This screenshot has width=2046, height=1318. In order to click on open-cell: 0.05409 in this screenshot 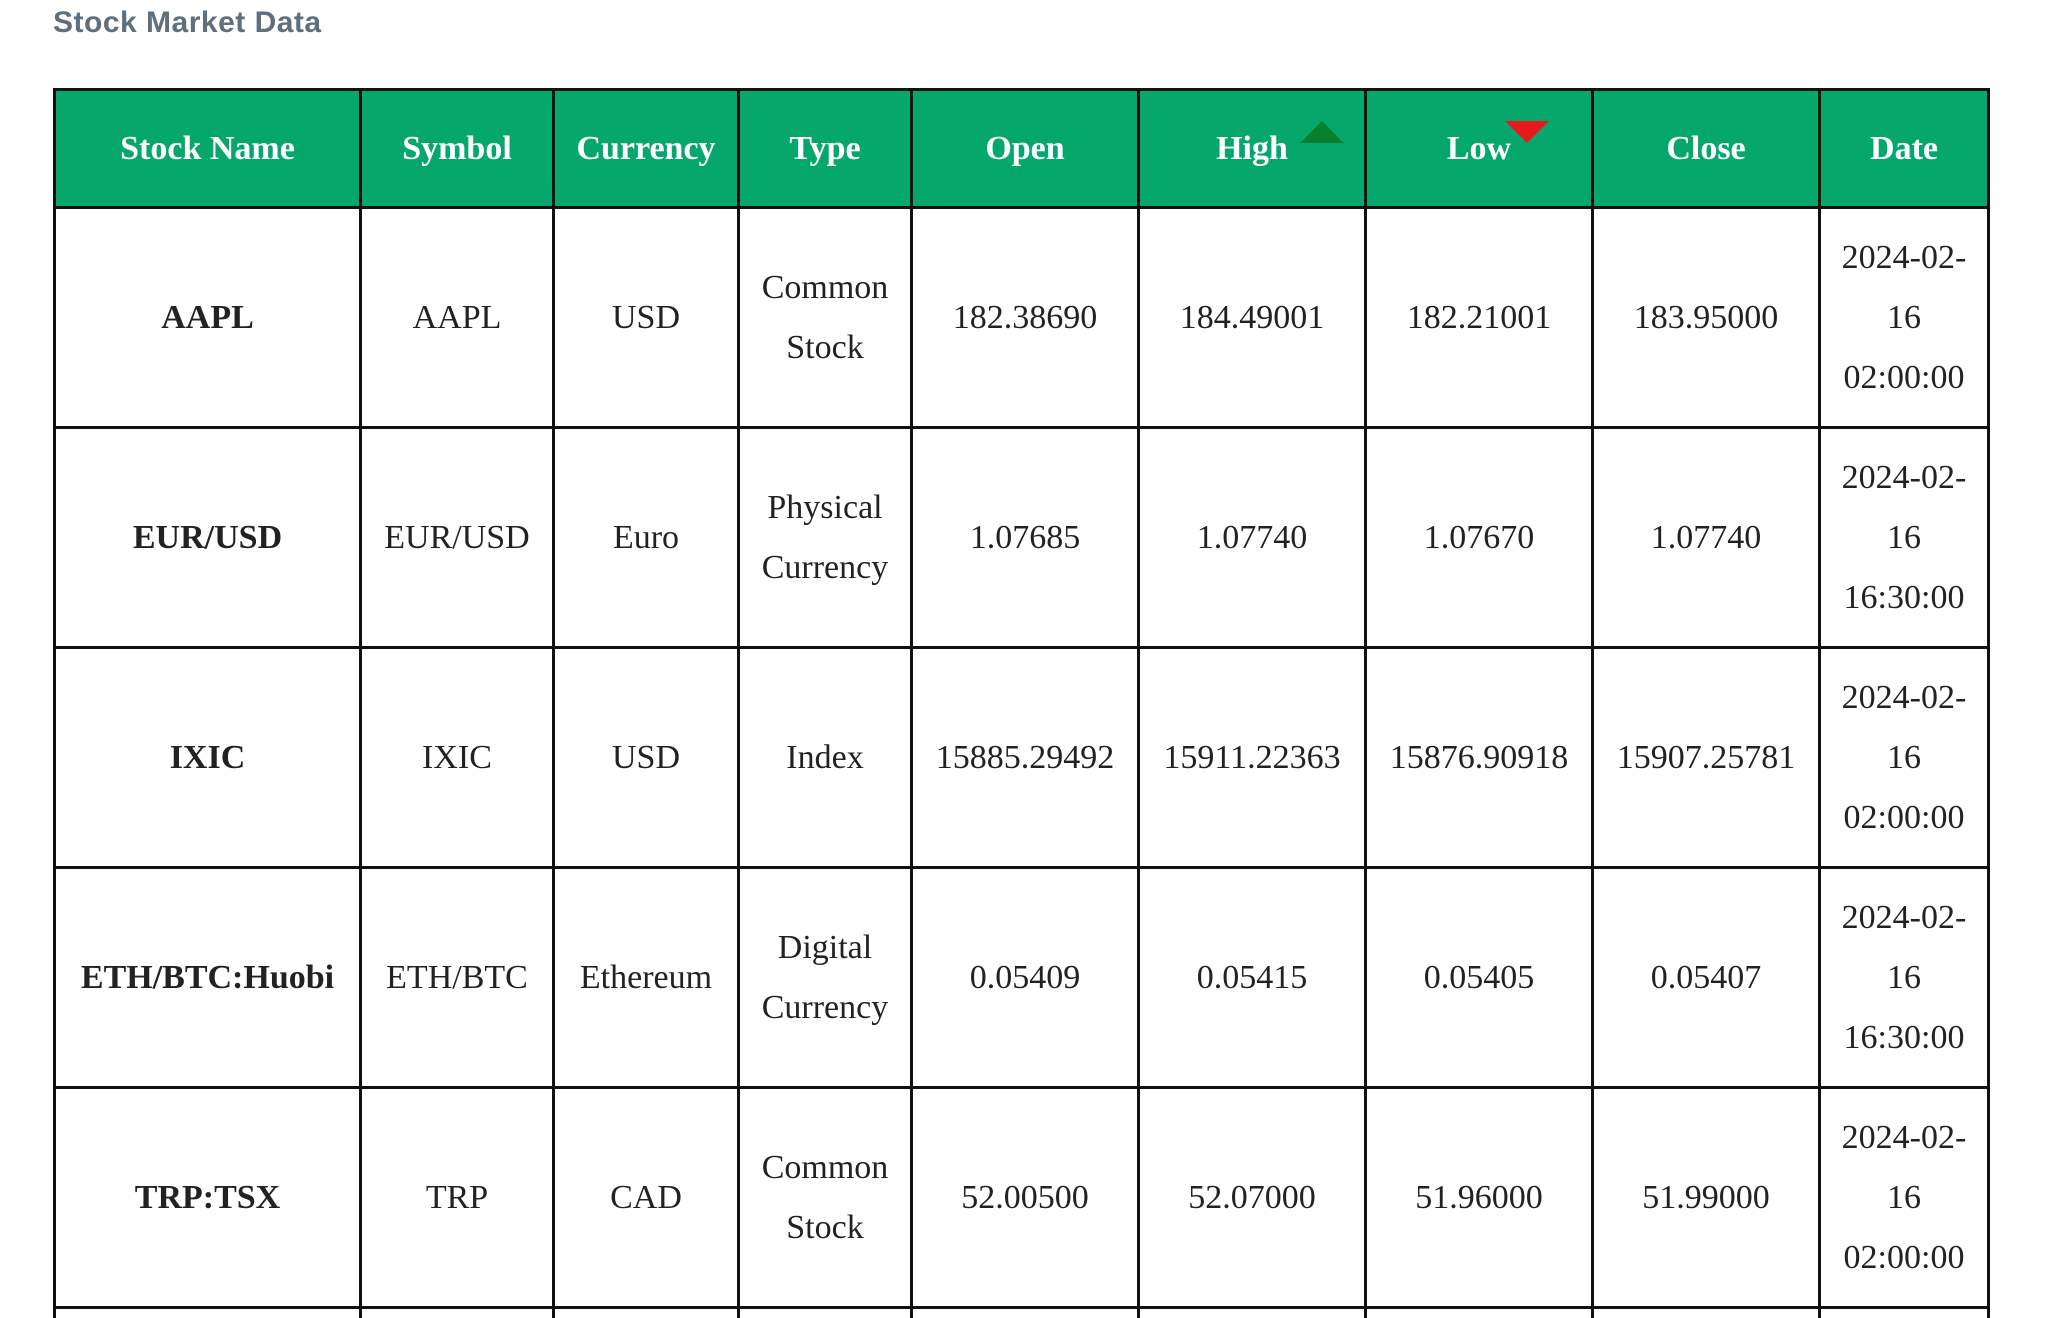, I will do `click(1025, 977)`.